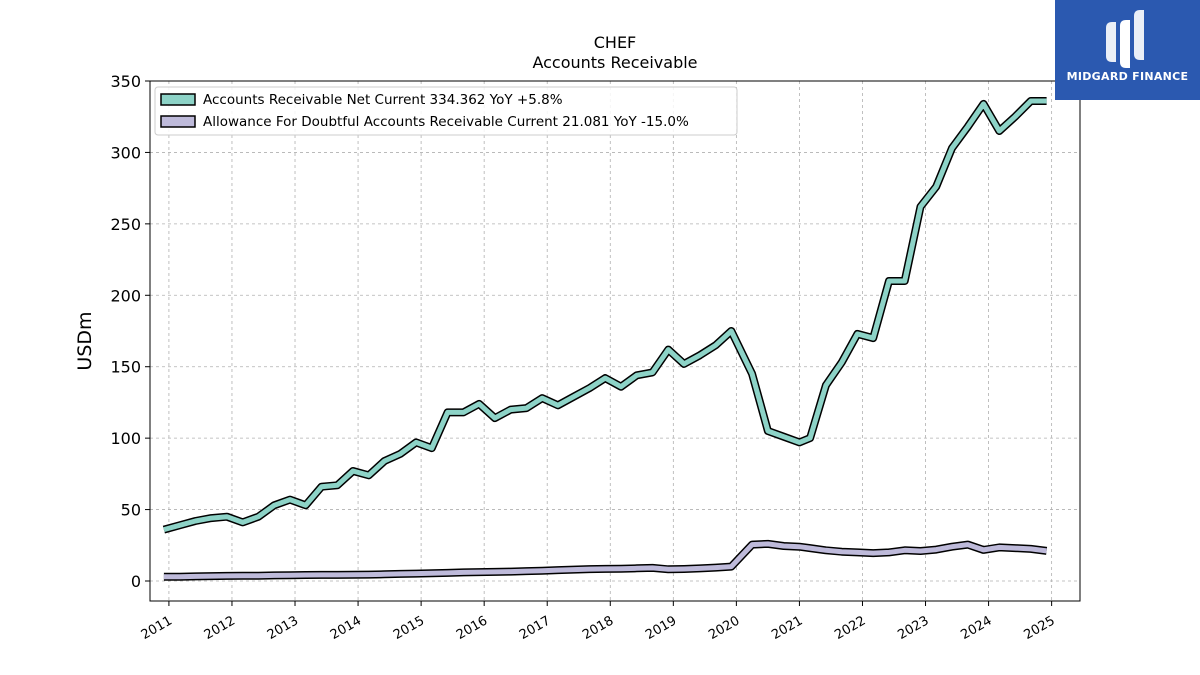 The image size is (1200, 675). Describe the element at coordinates (157, 628) in the screenshot. I see `x-tick-label: 2011` at that location.